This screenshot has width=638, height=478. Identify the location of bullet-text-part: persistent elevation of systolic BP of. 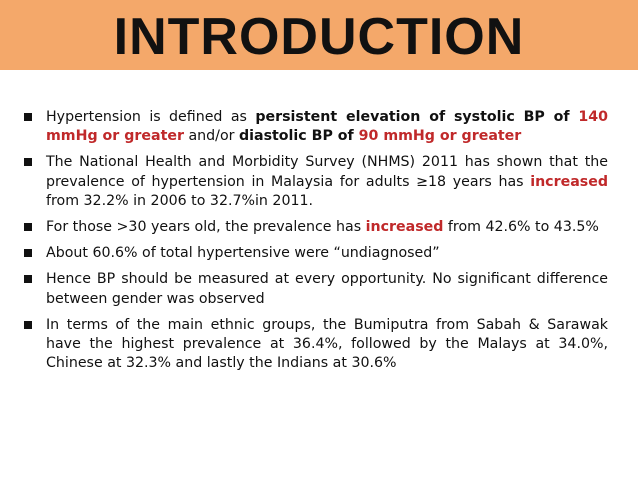
(417, 117).